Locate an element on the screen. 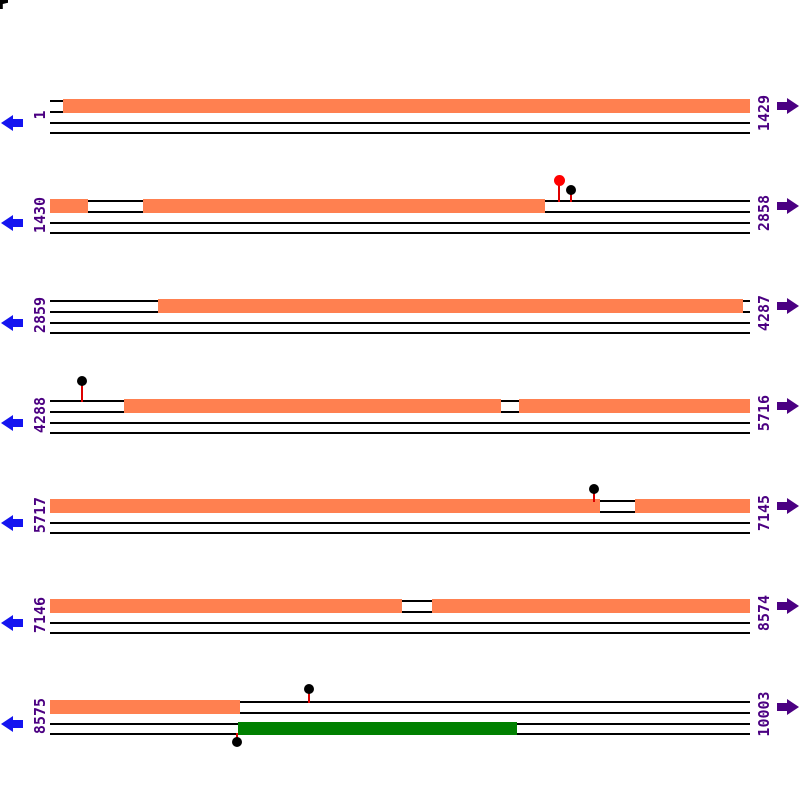 Image resolution: width=800 pixels, height=800 pixels. row-end-label: 2858 is located at coordinates (764, 213).